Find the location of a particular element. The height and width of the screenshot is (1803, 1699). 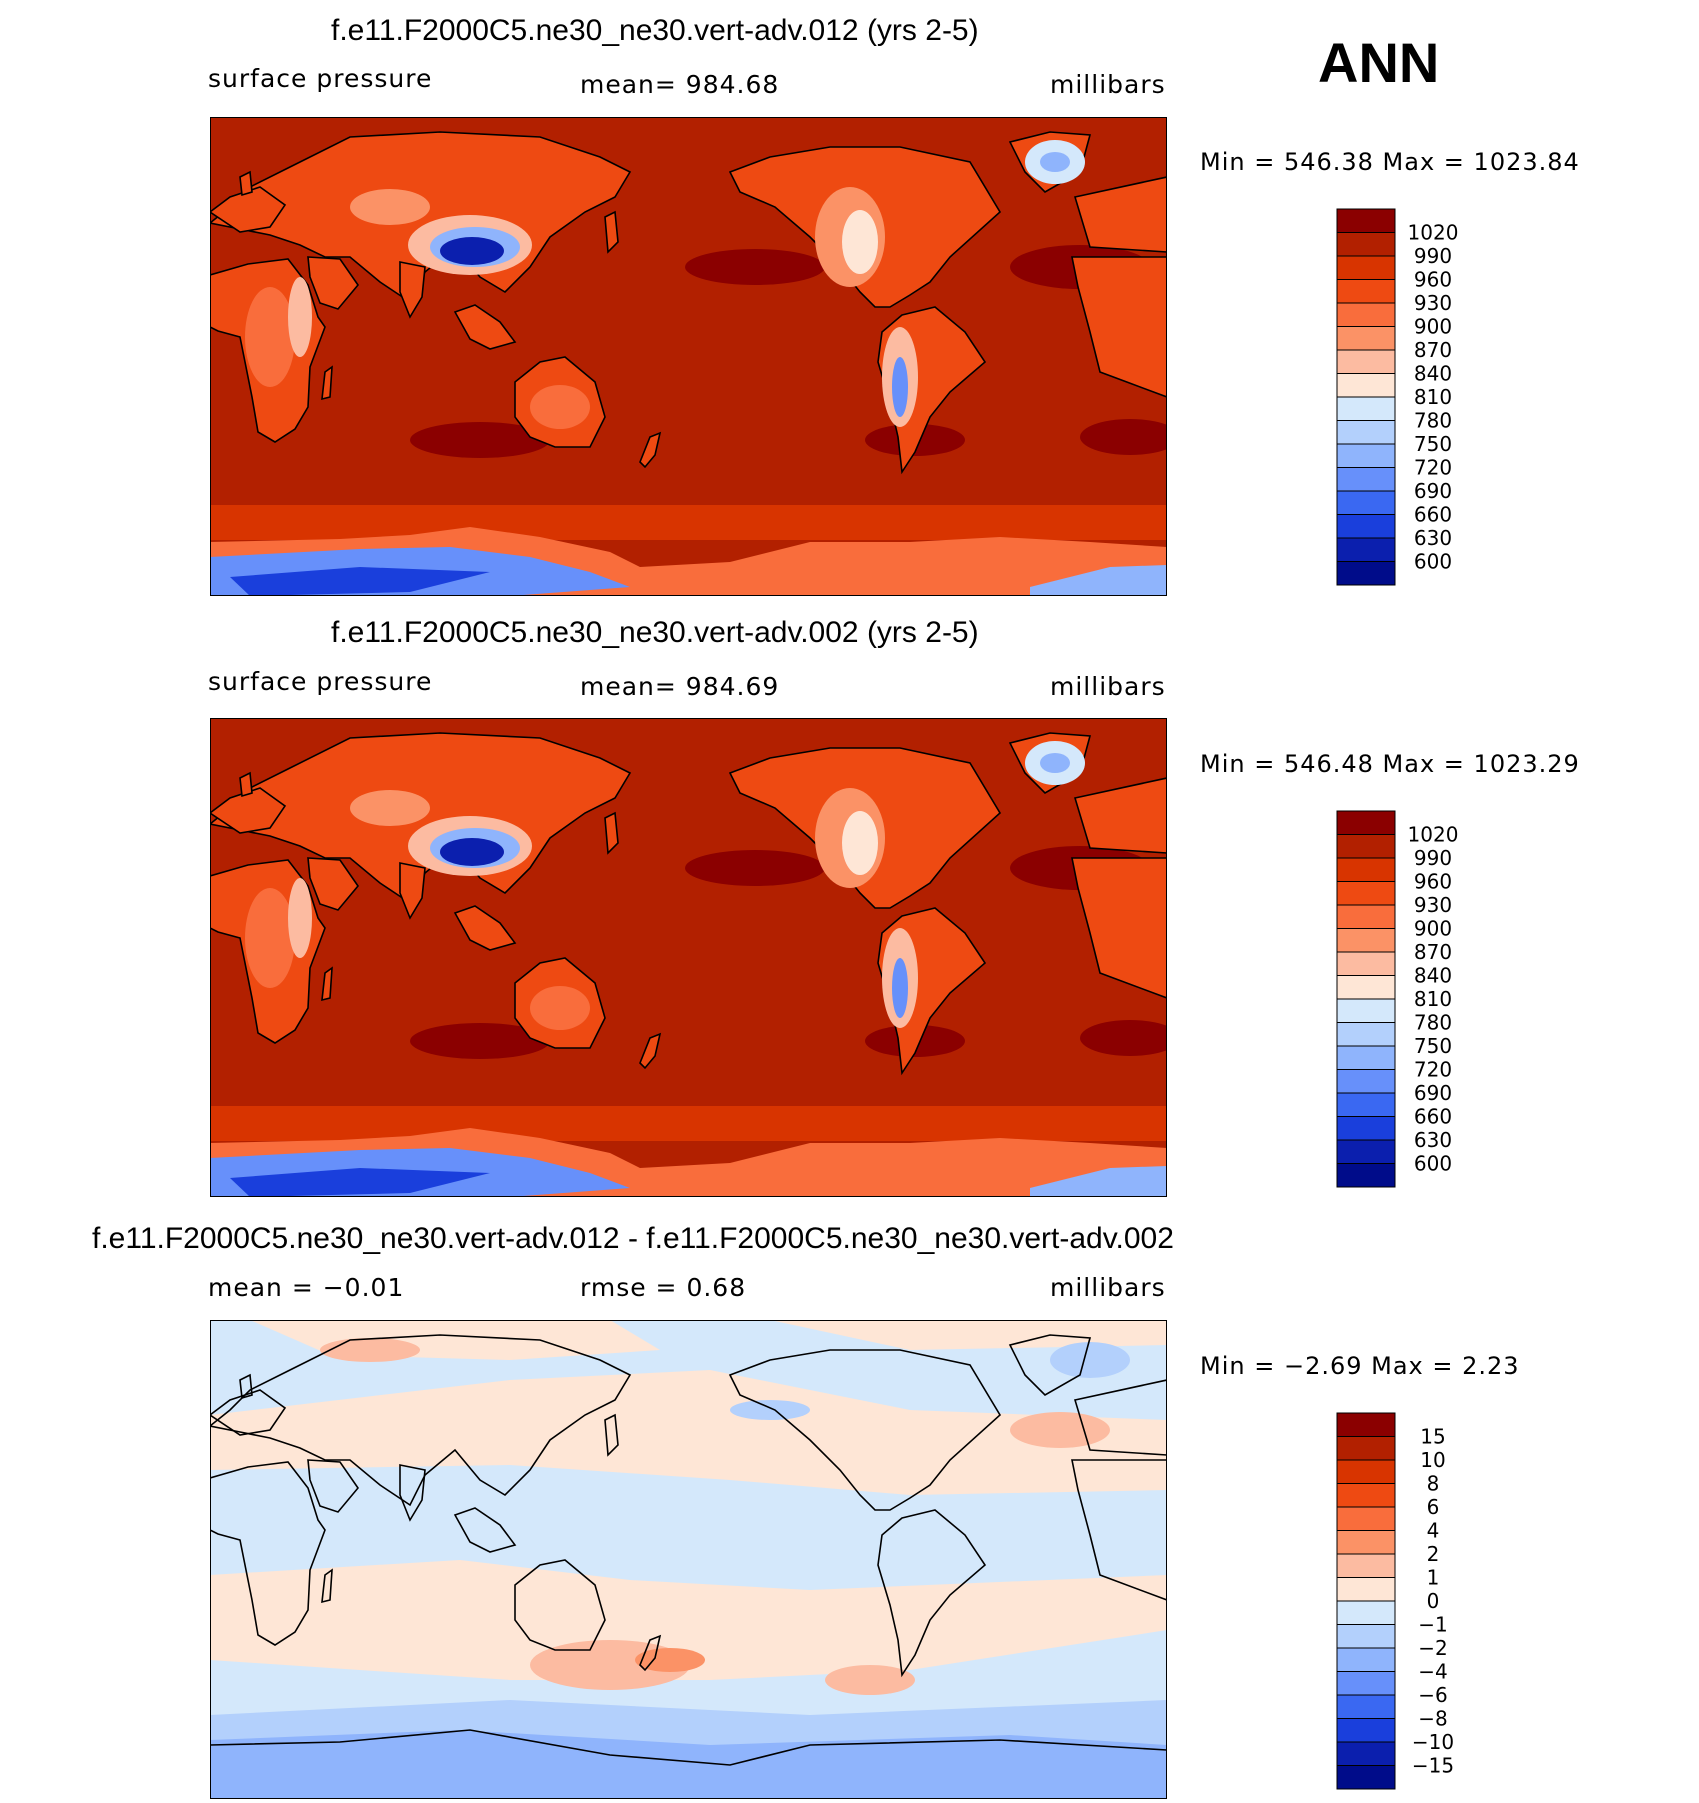

panel-2-mean-label: mean= 984.69 is located at coordinates (680, 686).